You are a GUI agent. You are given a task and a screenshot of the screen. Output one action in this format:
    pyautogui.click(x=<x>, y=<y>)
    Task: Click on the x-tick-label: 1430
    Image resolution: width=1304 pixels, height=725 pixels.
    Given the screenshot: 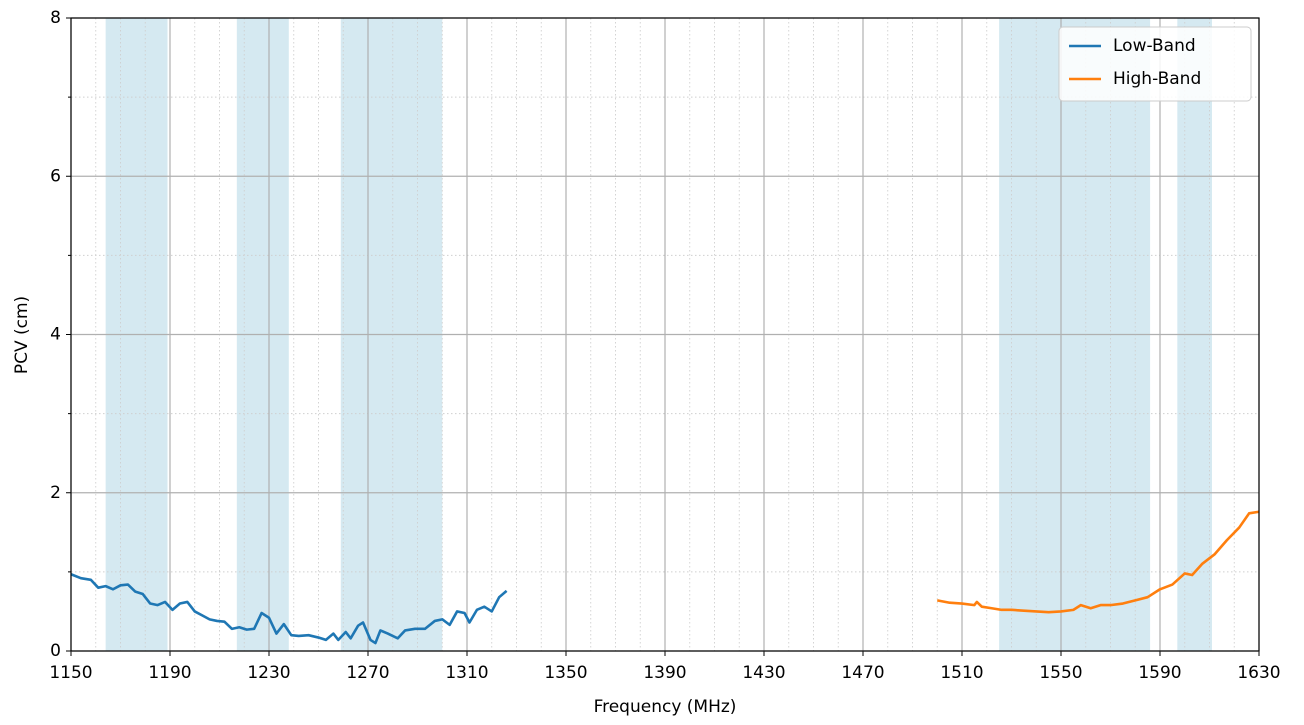 What is the action you would take?
    pyautogui.click(x=763, y=673)
    